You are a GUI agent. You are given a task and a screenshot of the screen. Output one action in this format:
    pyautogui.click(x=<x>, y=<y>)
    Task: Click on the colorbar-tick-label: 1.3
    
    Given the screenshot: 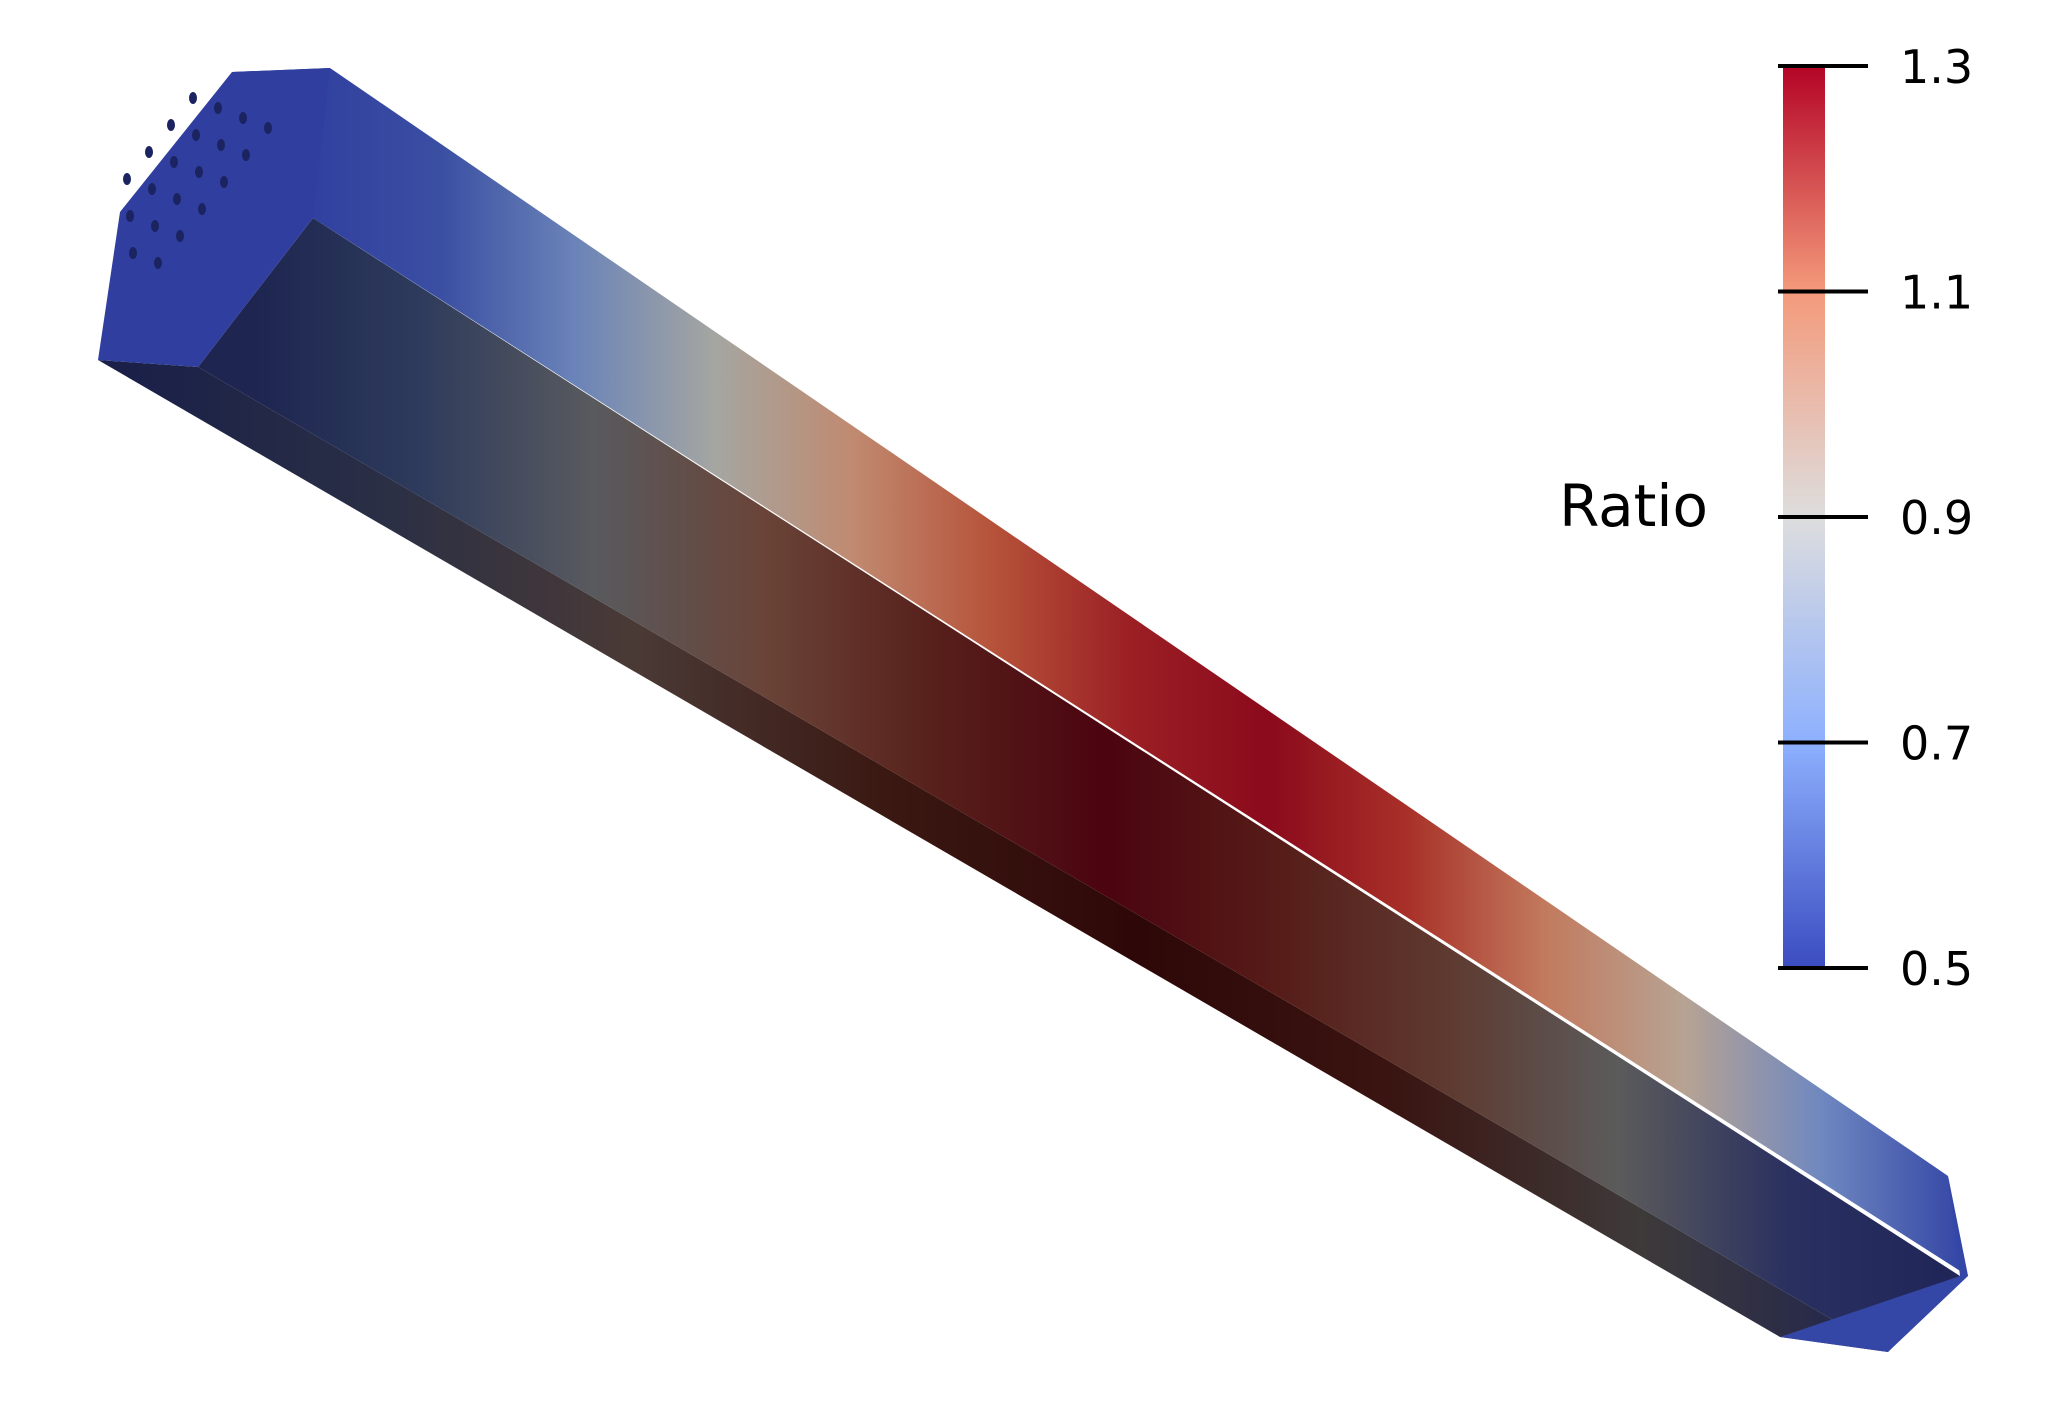 What is the action you would take?
    pyautogui.click(x=1936, y=67)
    